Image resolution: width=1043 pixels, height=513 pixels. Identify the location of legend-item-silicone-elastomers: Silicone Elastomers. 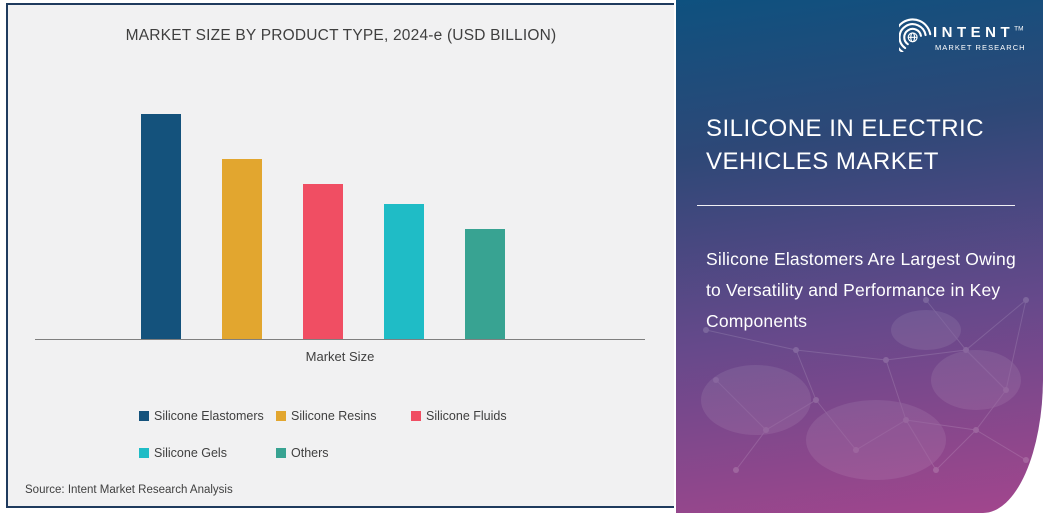
(207, 416).